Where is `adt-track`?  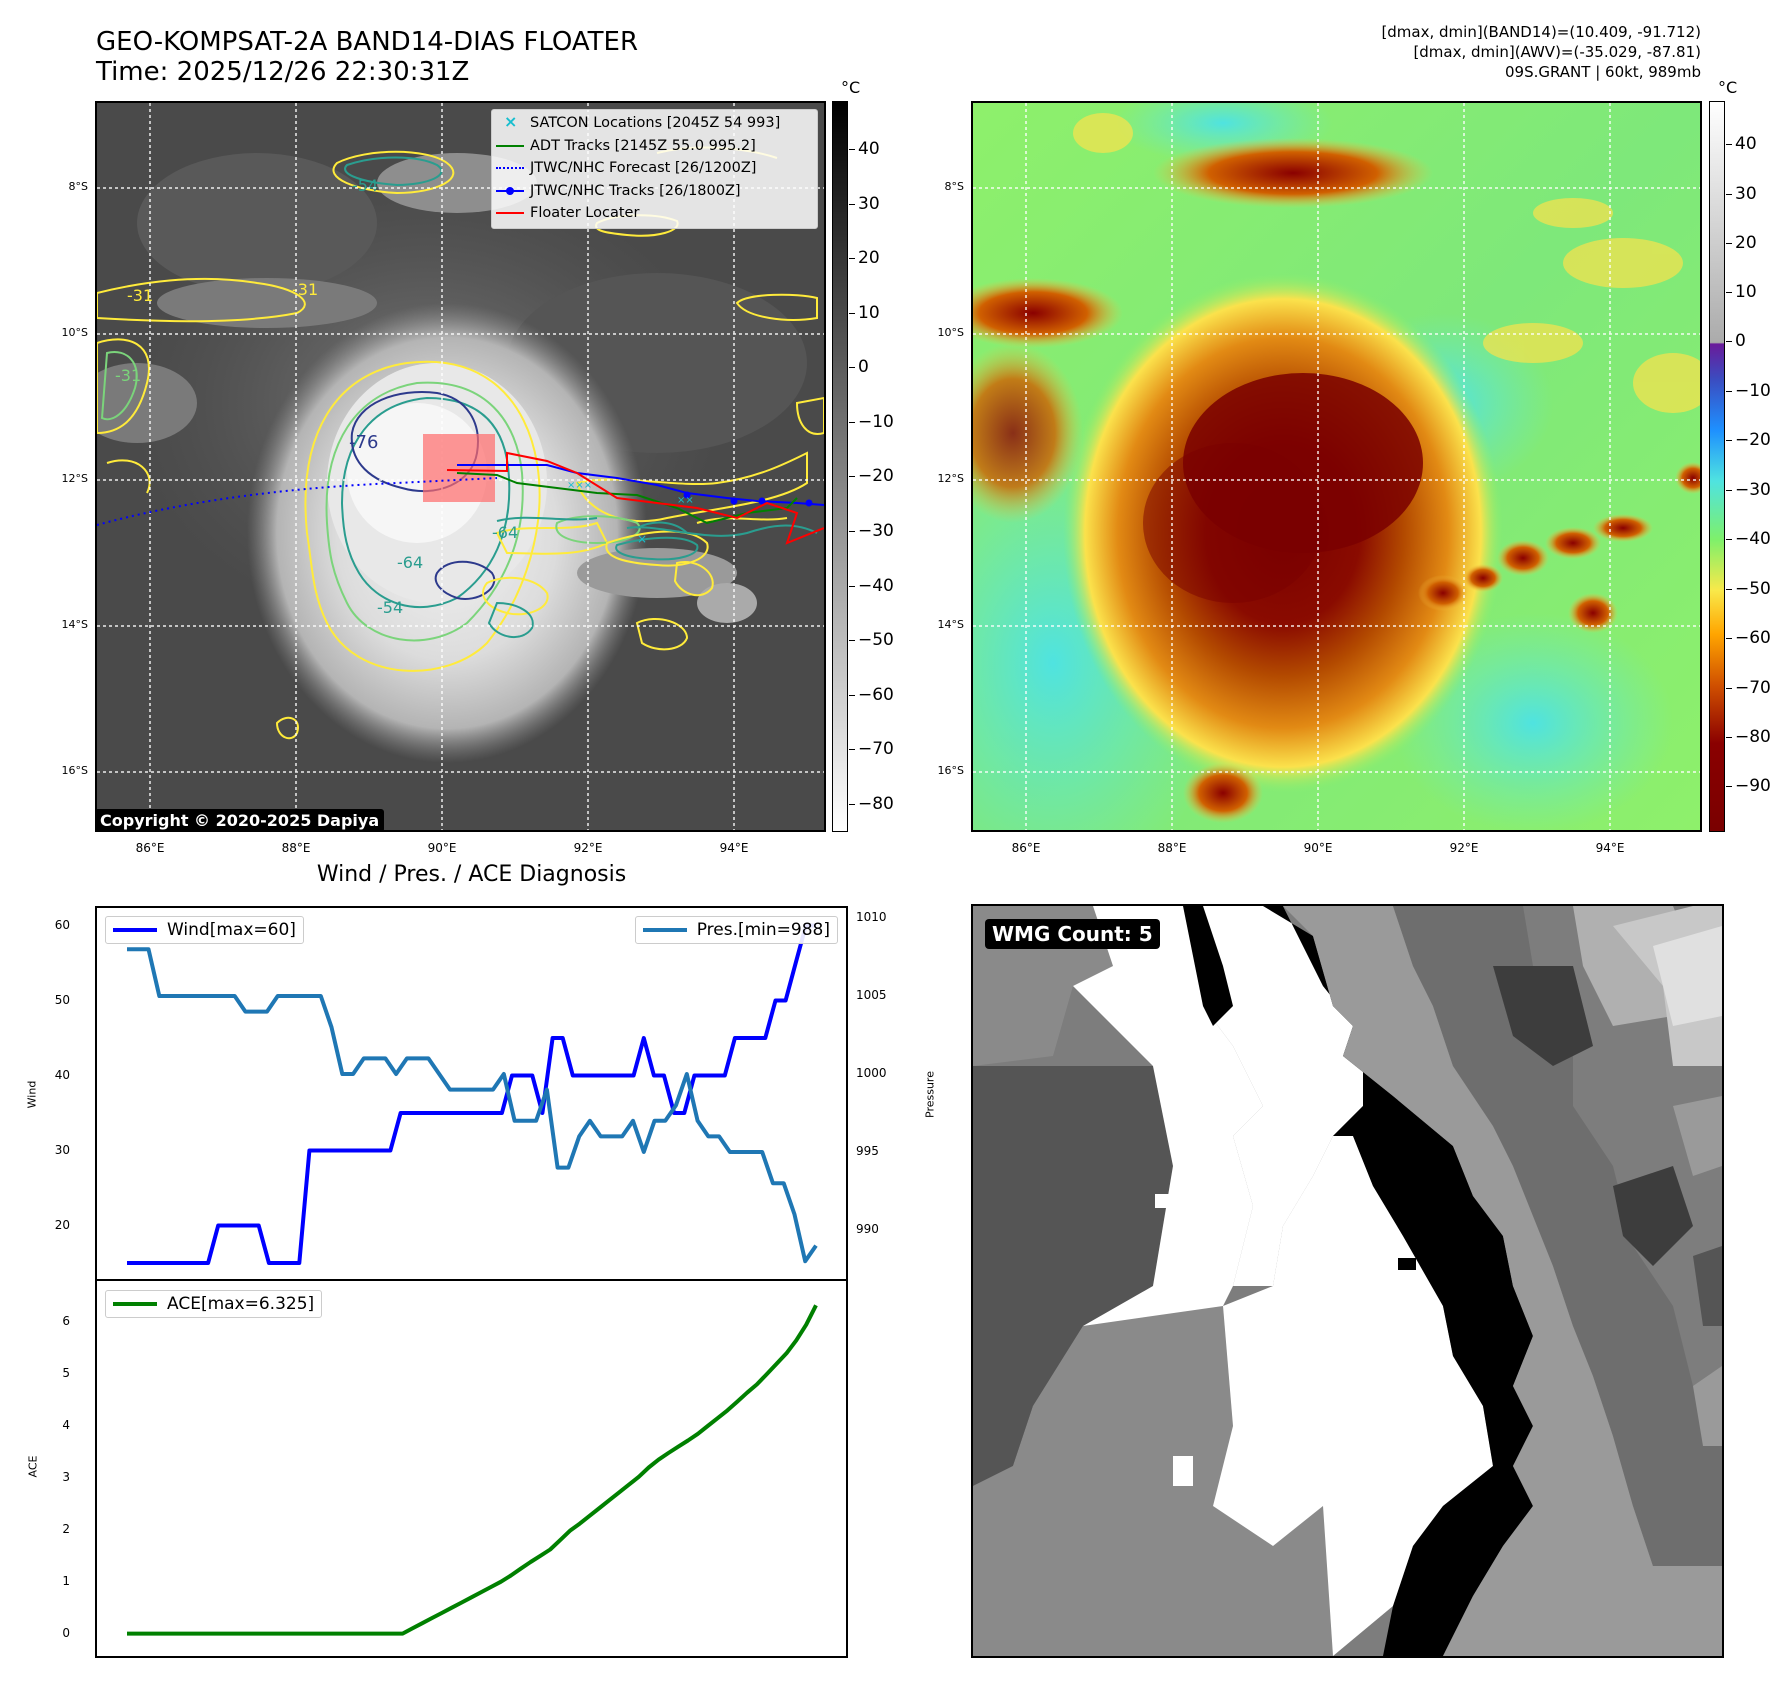
adt-track is located at coordinates (627, 498).